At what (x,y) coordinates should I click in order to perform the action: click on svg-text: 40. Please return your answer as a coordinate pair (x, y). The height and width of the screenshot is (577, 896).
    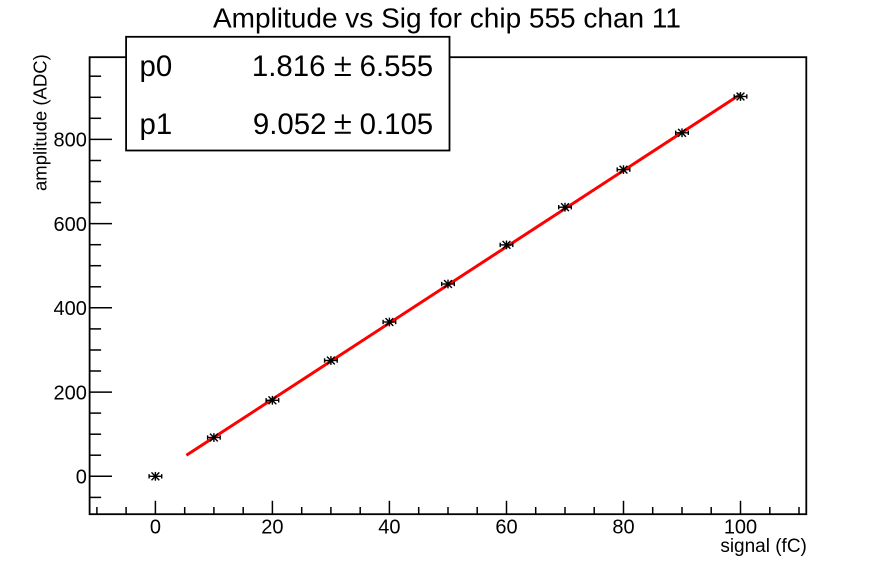
    Looking at the image, I should click on (389, 528).